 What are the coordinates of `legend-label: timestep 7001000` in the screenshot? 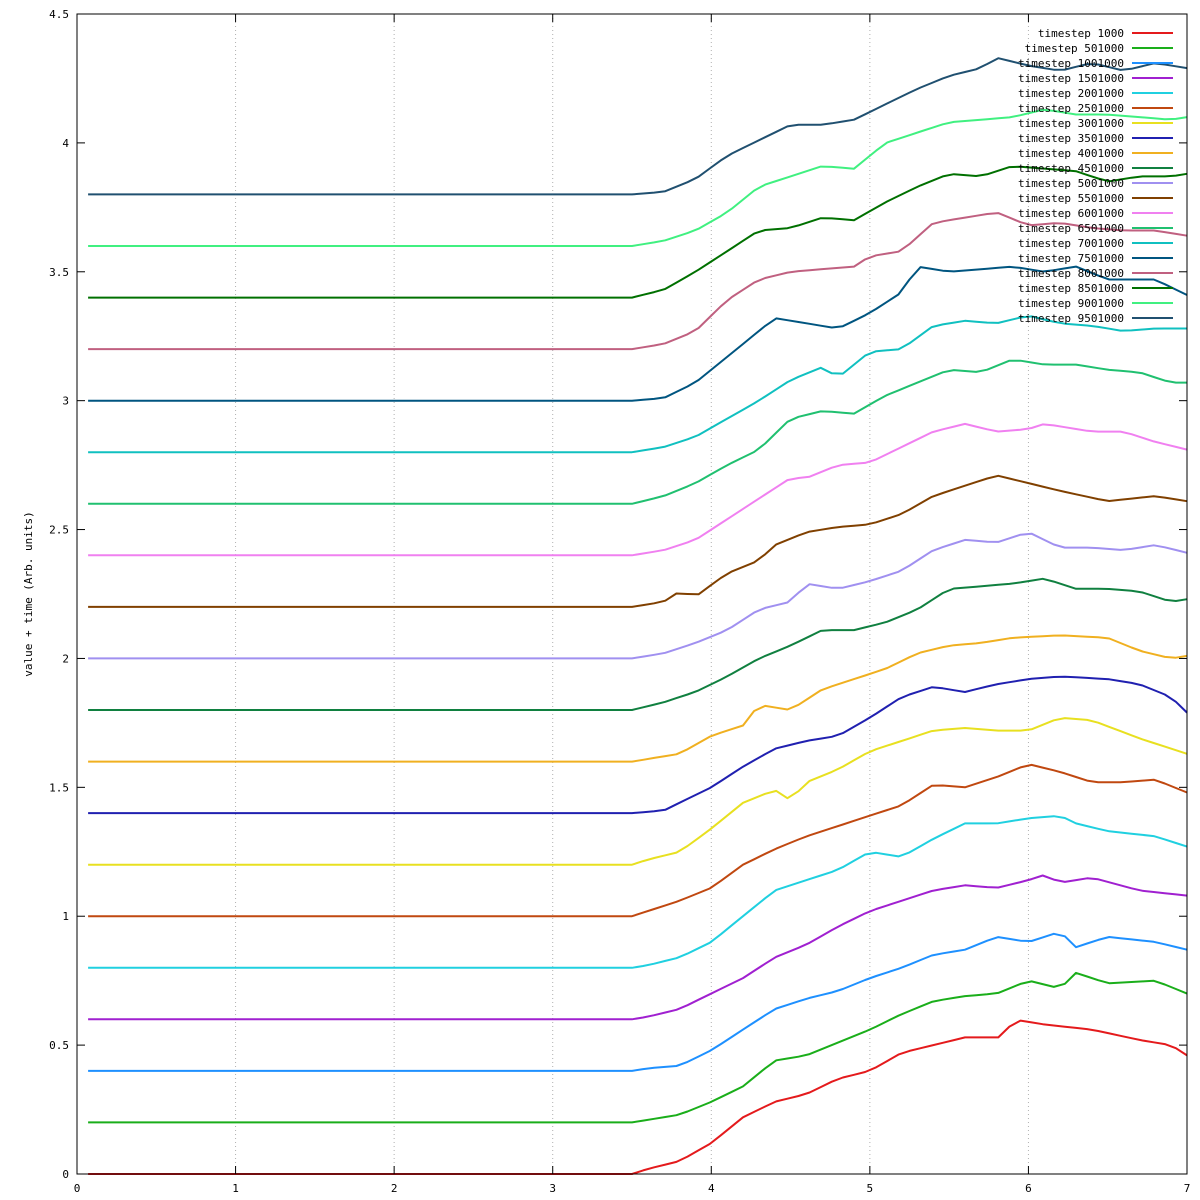 It's located at (1071, 243).